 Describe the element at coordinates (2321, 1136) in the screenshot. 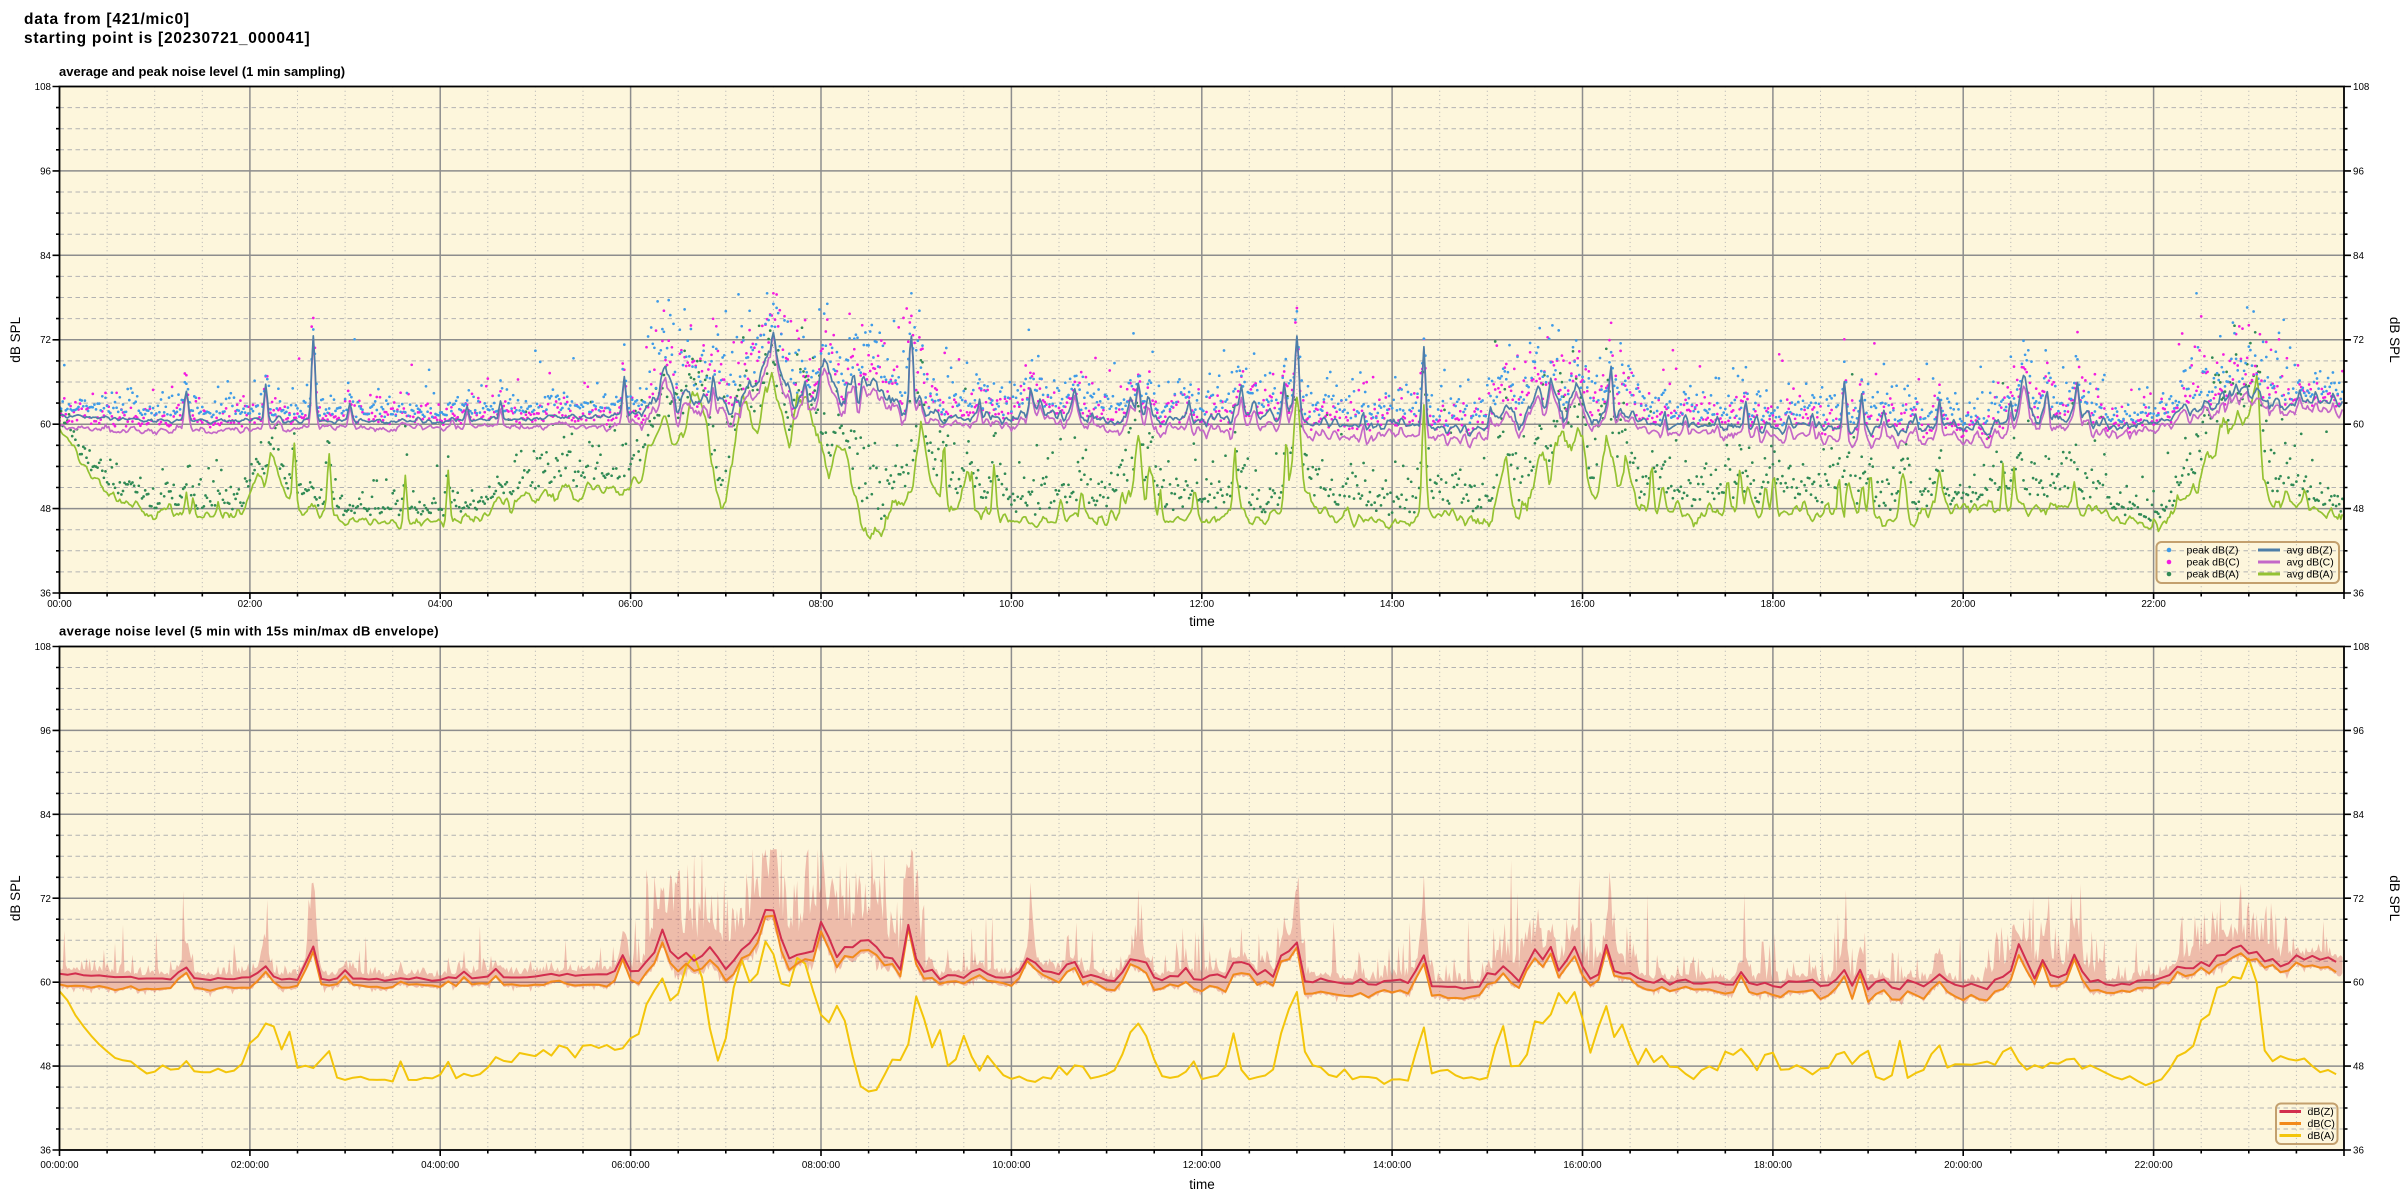

I see `svg-text: dB(A)` at that location.